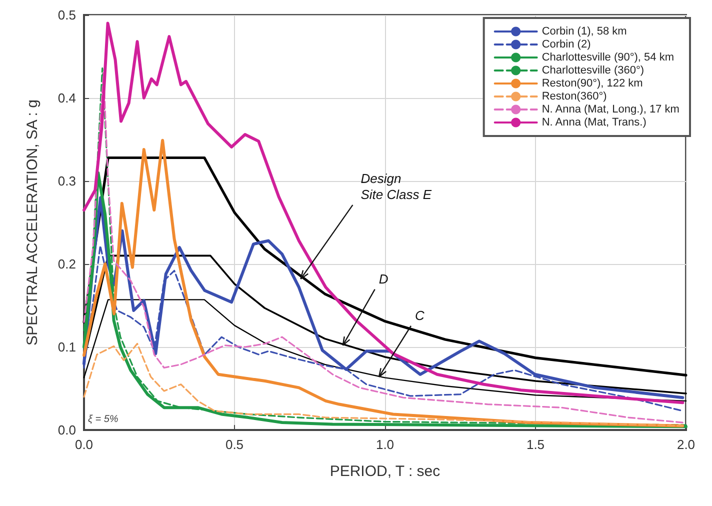 This screenshot has height=506, width=712. What do you see at coordinates (67, 98) in the screenshot?
I see `y-tick-label: 0.4` at bounding box center [67, 98].